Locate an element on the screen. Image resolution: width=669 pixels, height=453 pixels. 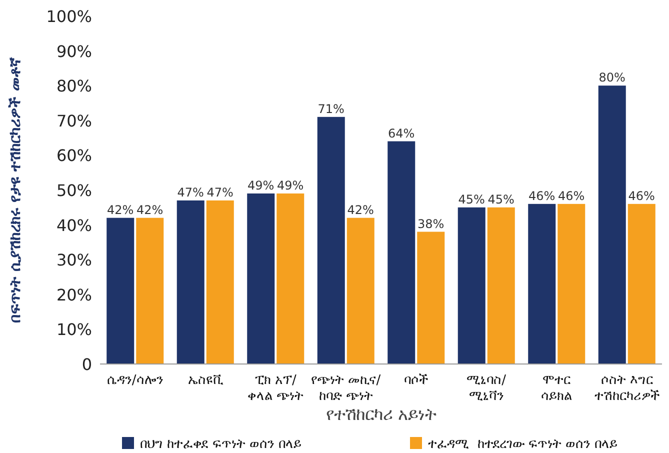
y-tick-label: 90% is located at coordinates (74, 51).